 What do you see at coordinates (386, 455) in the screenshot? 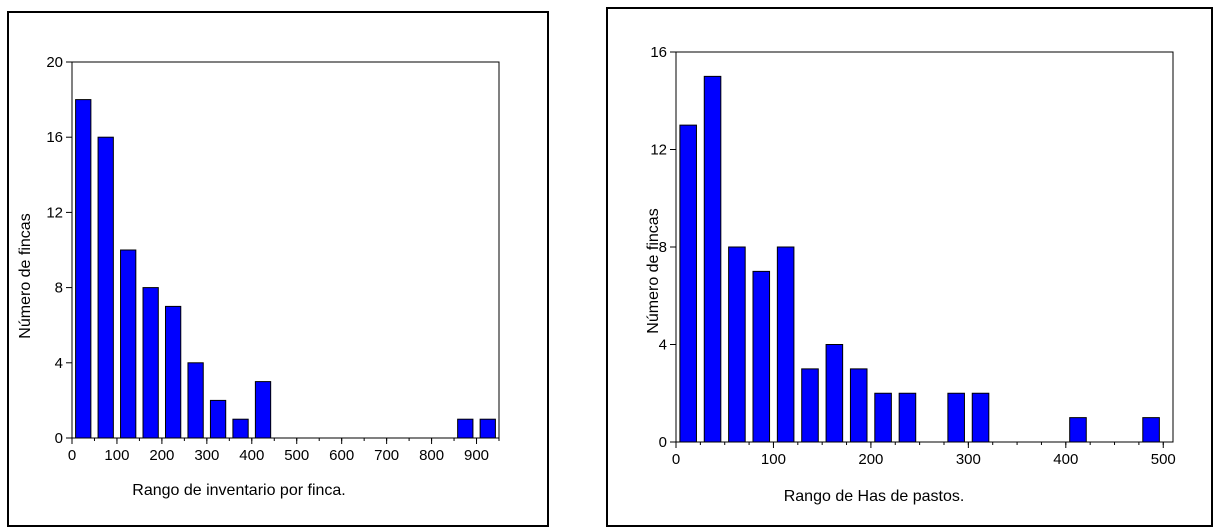
I see `x-tick-label: 700` at bounding box center [386, 455].